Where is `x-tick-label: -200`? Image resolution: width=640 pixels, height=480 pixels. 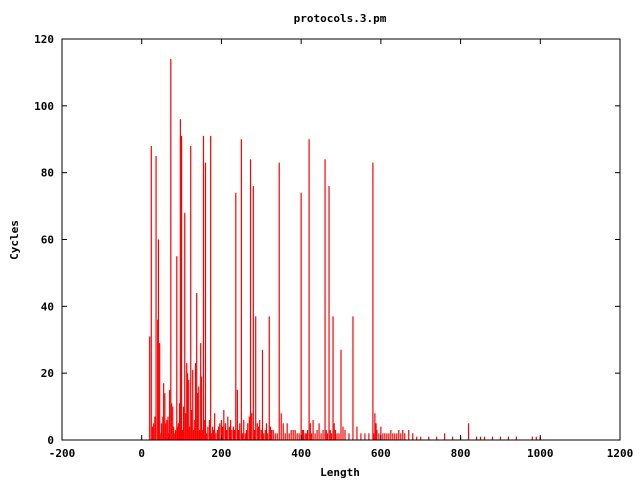
x-tick-label: -200 is located at coordinates (62, 453).